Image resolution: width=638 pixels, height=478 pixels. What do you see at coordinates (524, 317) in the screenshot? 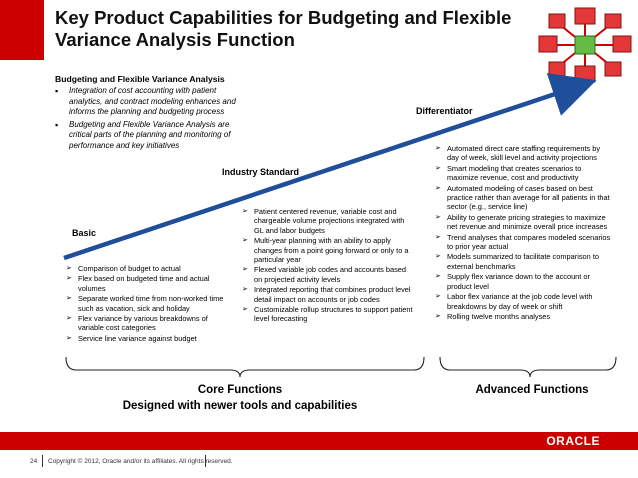
I see `list-item: Rolling twelve months analyses` at bounding box center [524, 317].